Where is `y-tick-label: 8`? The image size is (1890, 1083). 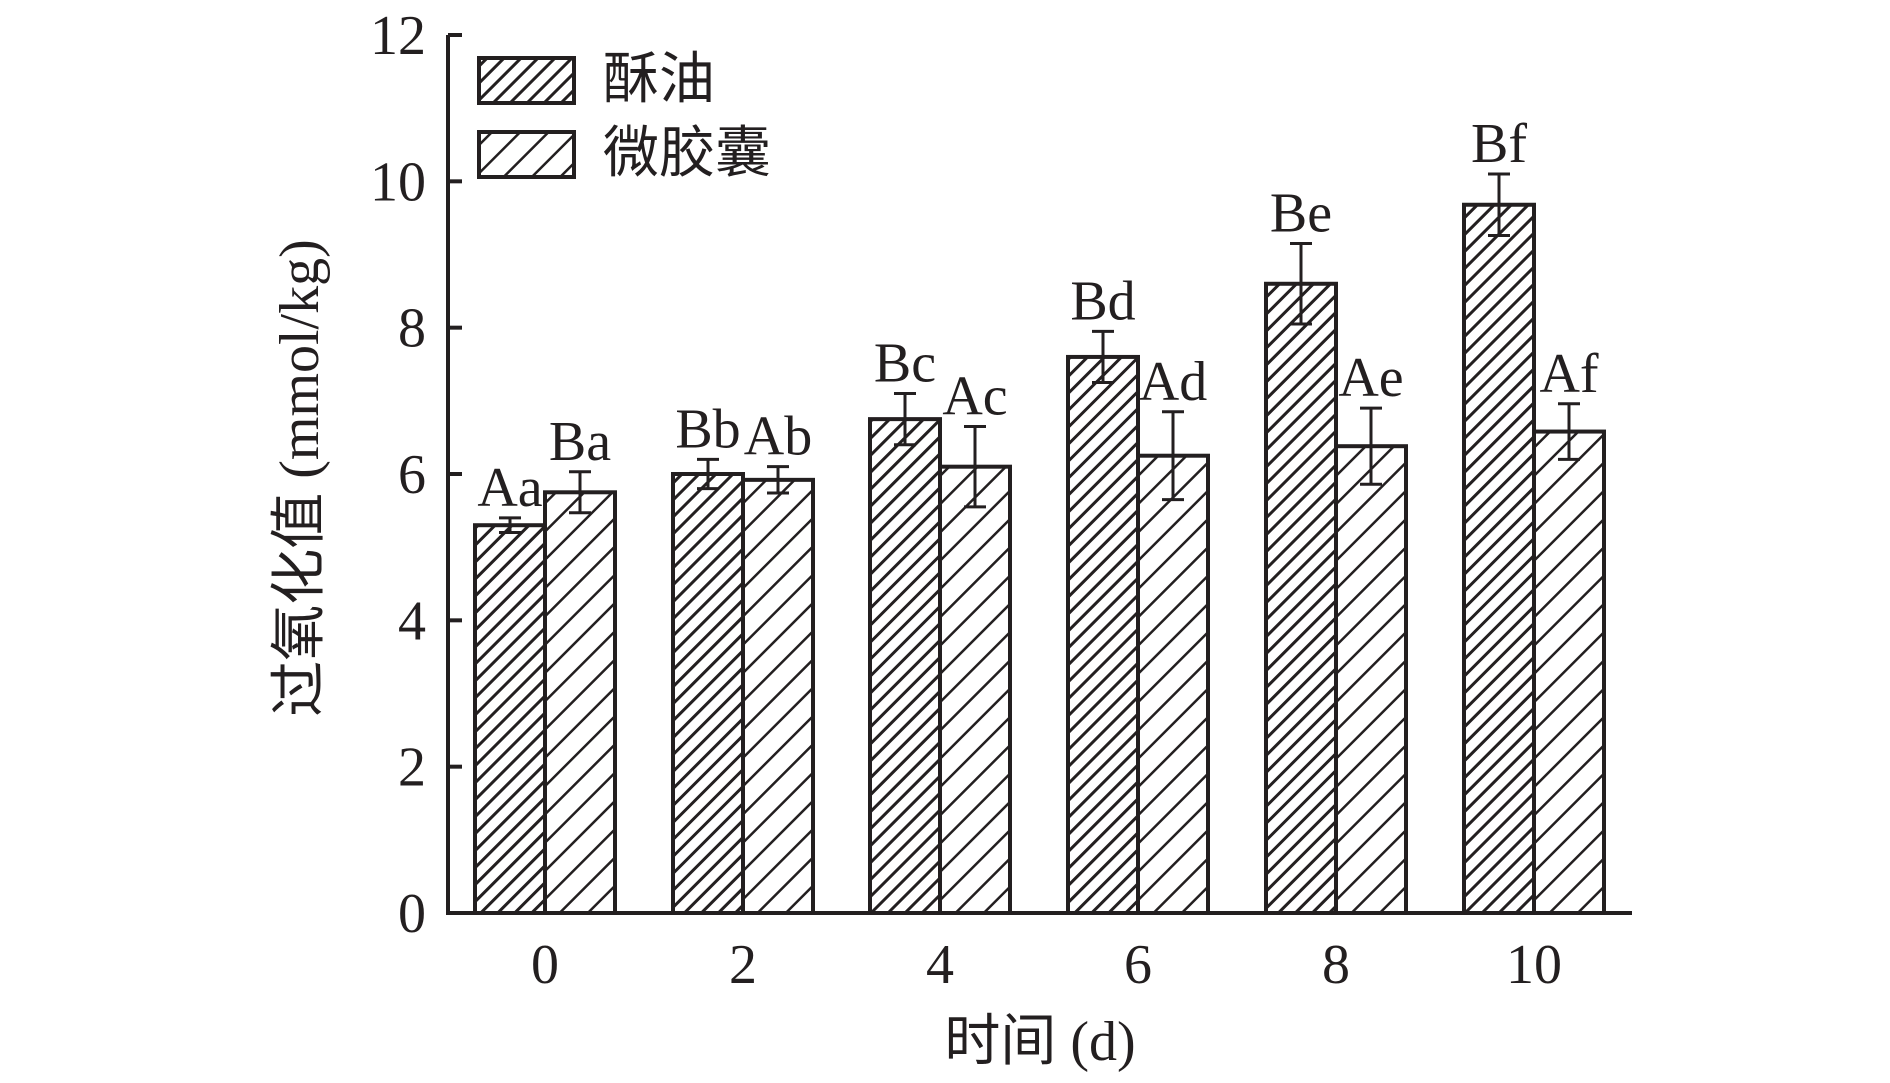 y-tick-label: 8 is located at coordinates (412, 329).